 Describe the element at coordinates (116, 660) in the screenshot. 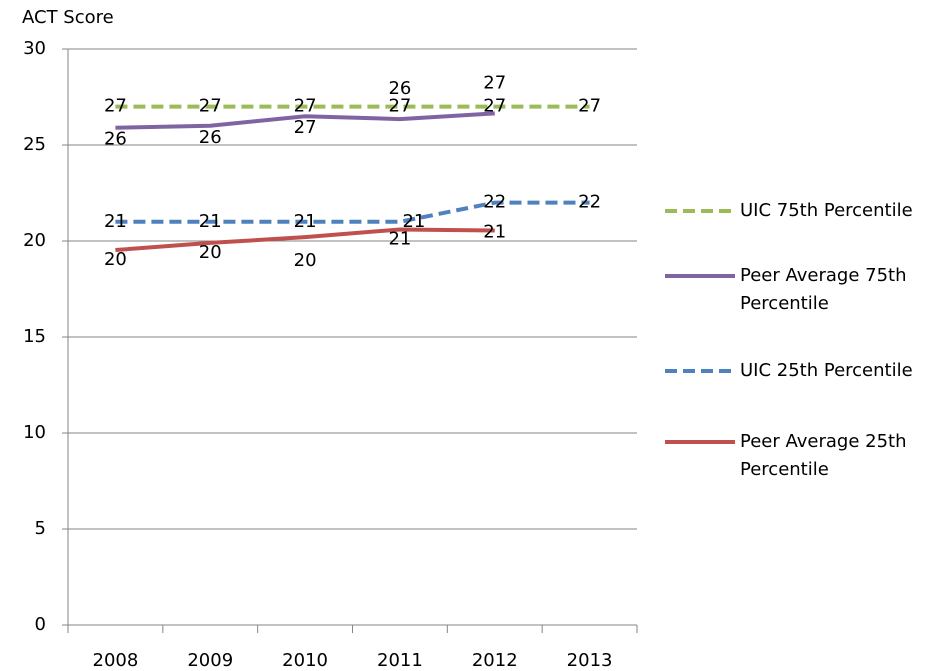

I see `x-tick-label: 2008` at that location.